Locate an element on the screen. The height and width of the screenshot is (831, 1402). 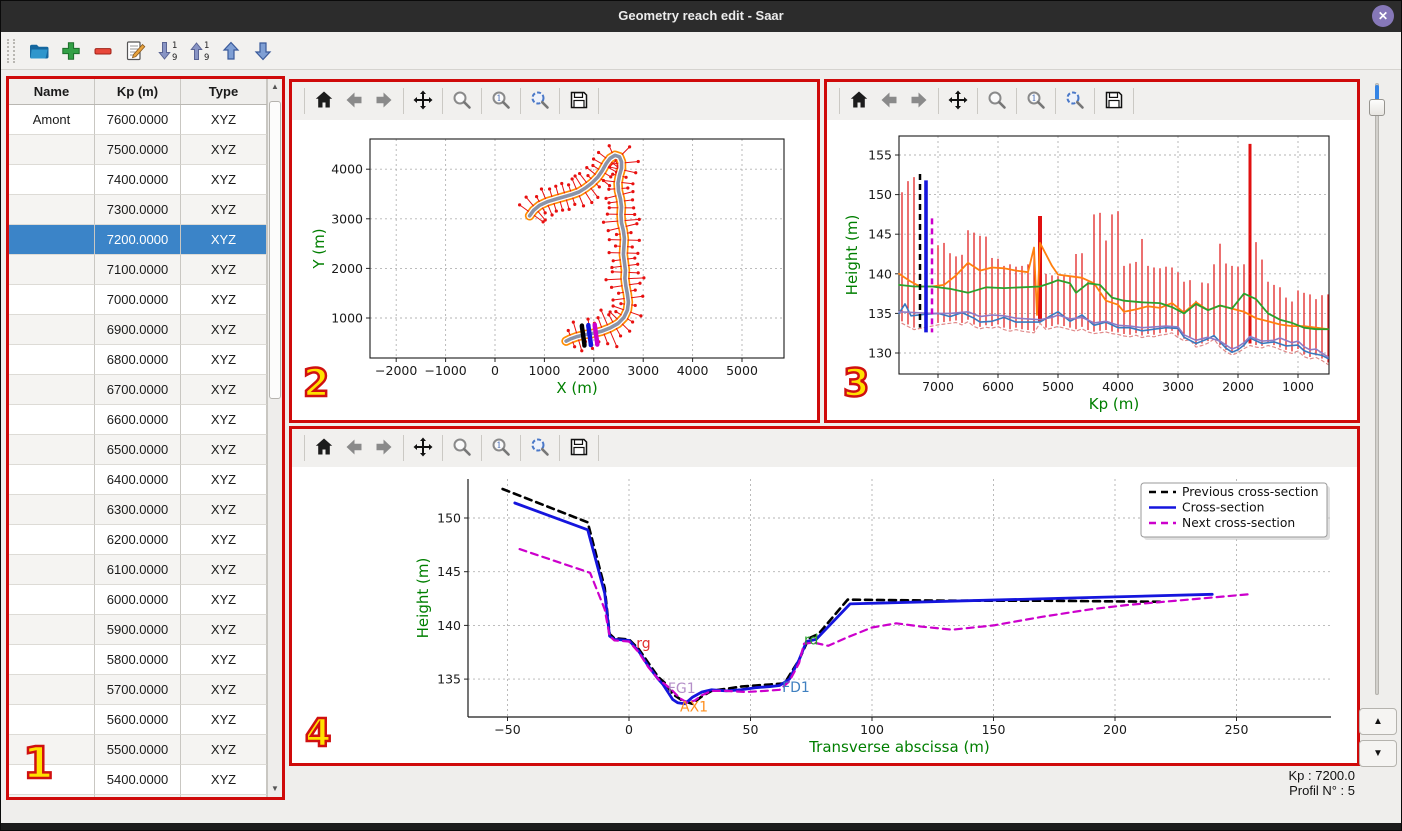
table-cell: 6300.0000 is located at coordinates (138, 510).